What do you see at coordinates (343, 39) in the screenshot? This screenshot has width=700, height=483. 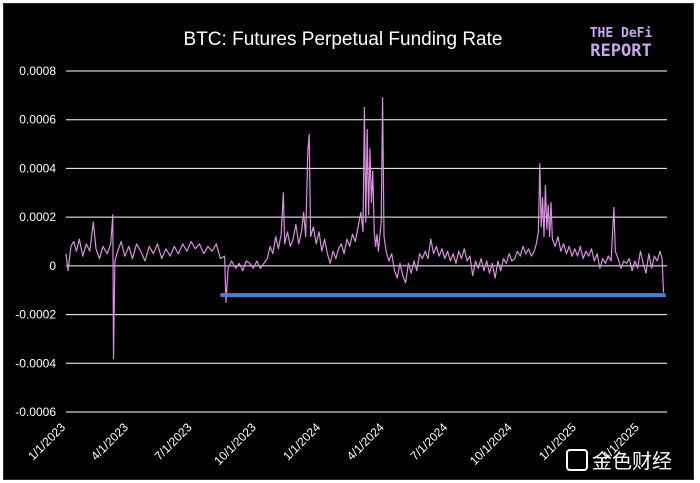 I see `chart-title: BTC: Futures Perpetual Funding Rate` at bounding box center [343, 39].